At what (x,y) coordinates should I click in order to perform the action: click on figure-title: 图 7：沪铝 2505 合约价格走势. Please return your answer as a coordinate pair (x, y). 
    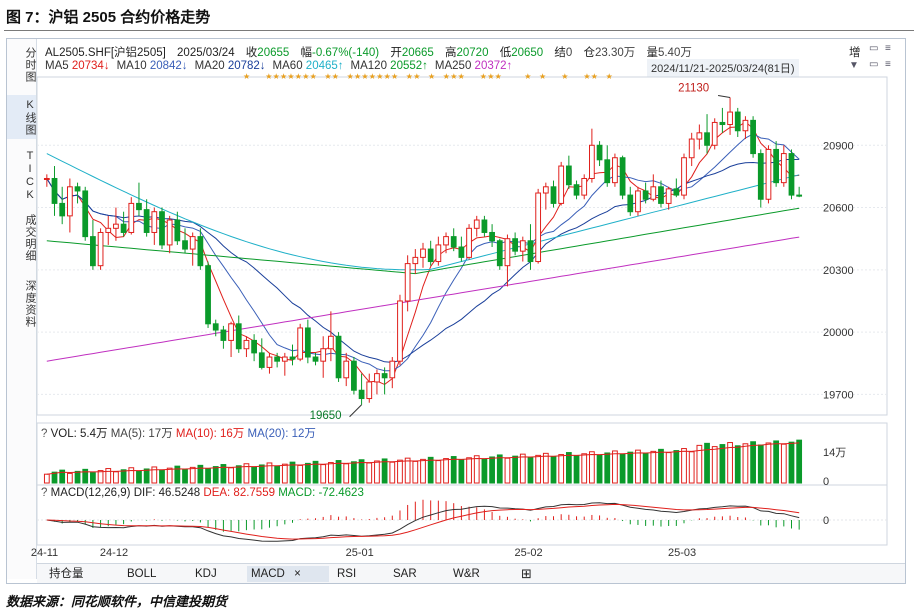
    Looking at the image, I should click on (108, 17).